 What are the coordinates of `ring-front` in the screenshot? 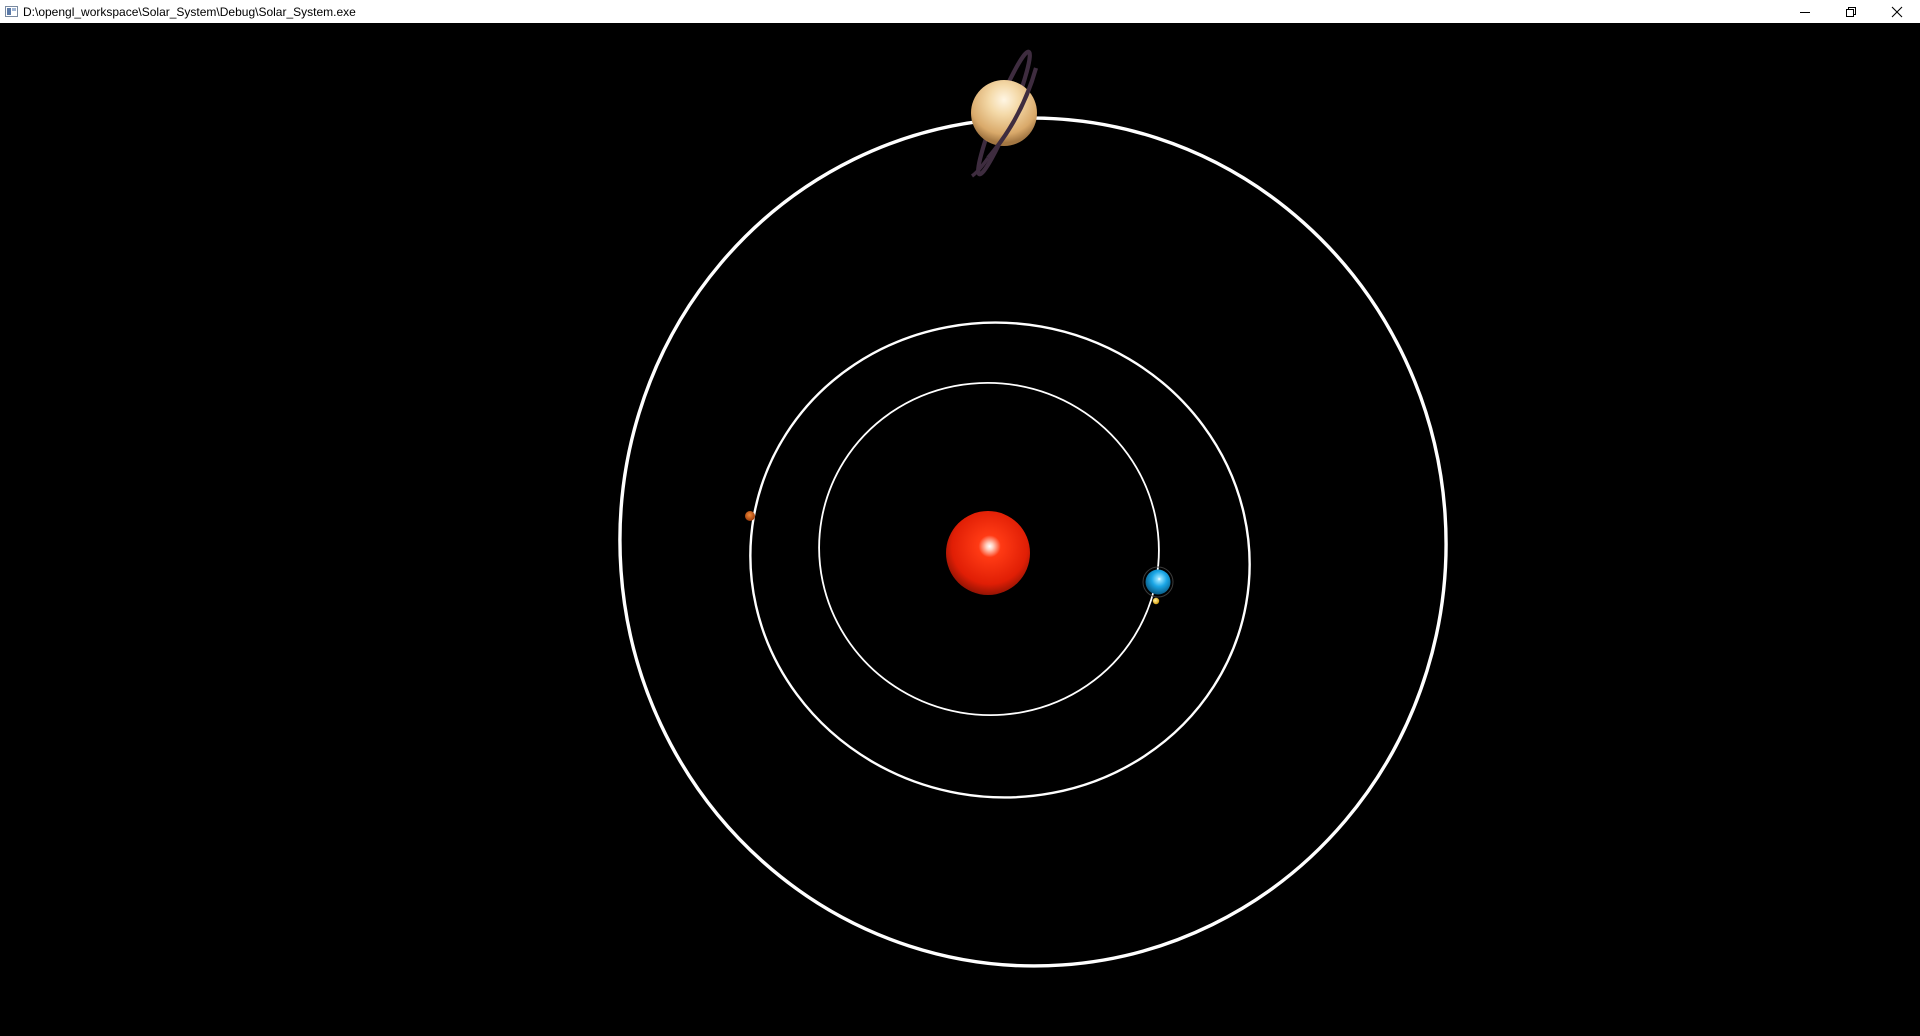 It's located at (1012, 113).